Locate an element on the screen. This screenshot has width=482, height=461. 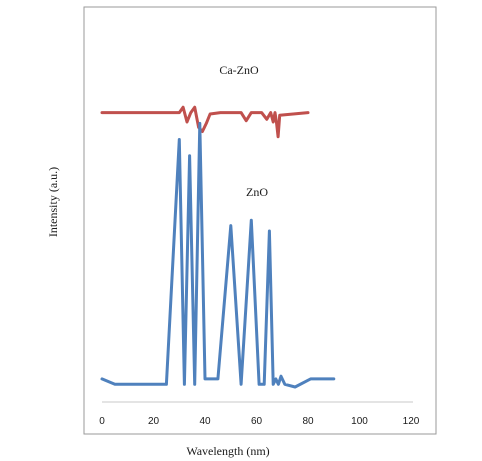
series-label-ca-zno: Ca-ZnO is located at coordinates (239, 70).